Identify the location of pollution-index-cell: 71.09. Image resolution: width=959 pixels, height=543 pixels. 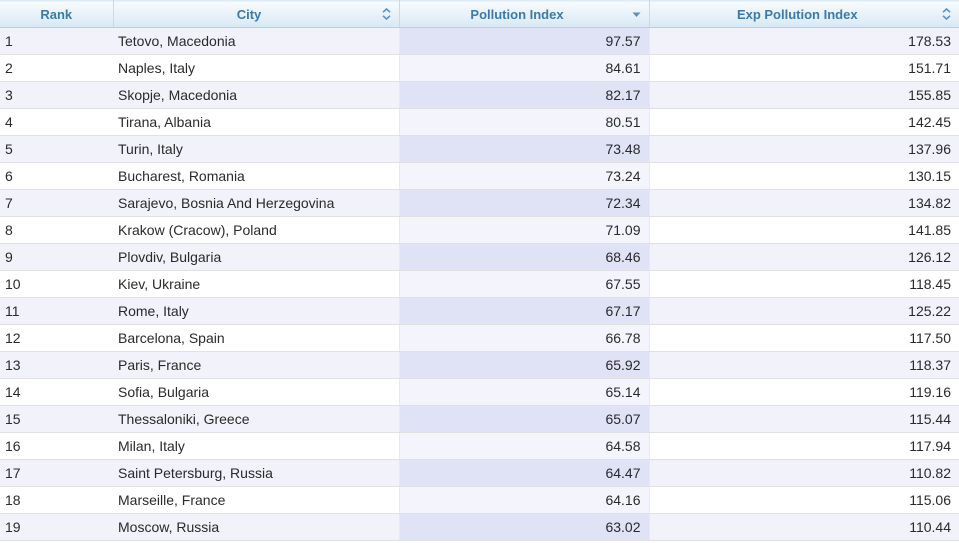
(524, 230).